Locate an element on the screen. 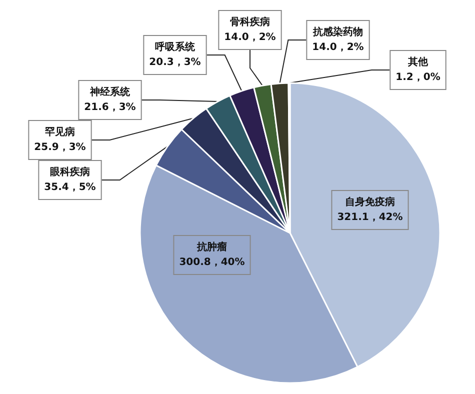 The width and height of the screenshot is (475, 394). slice-label: 呼吸系统 is located at coordinates (175, 47).